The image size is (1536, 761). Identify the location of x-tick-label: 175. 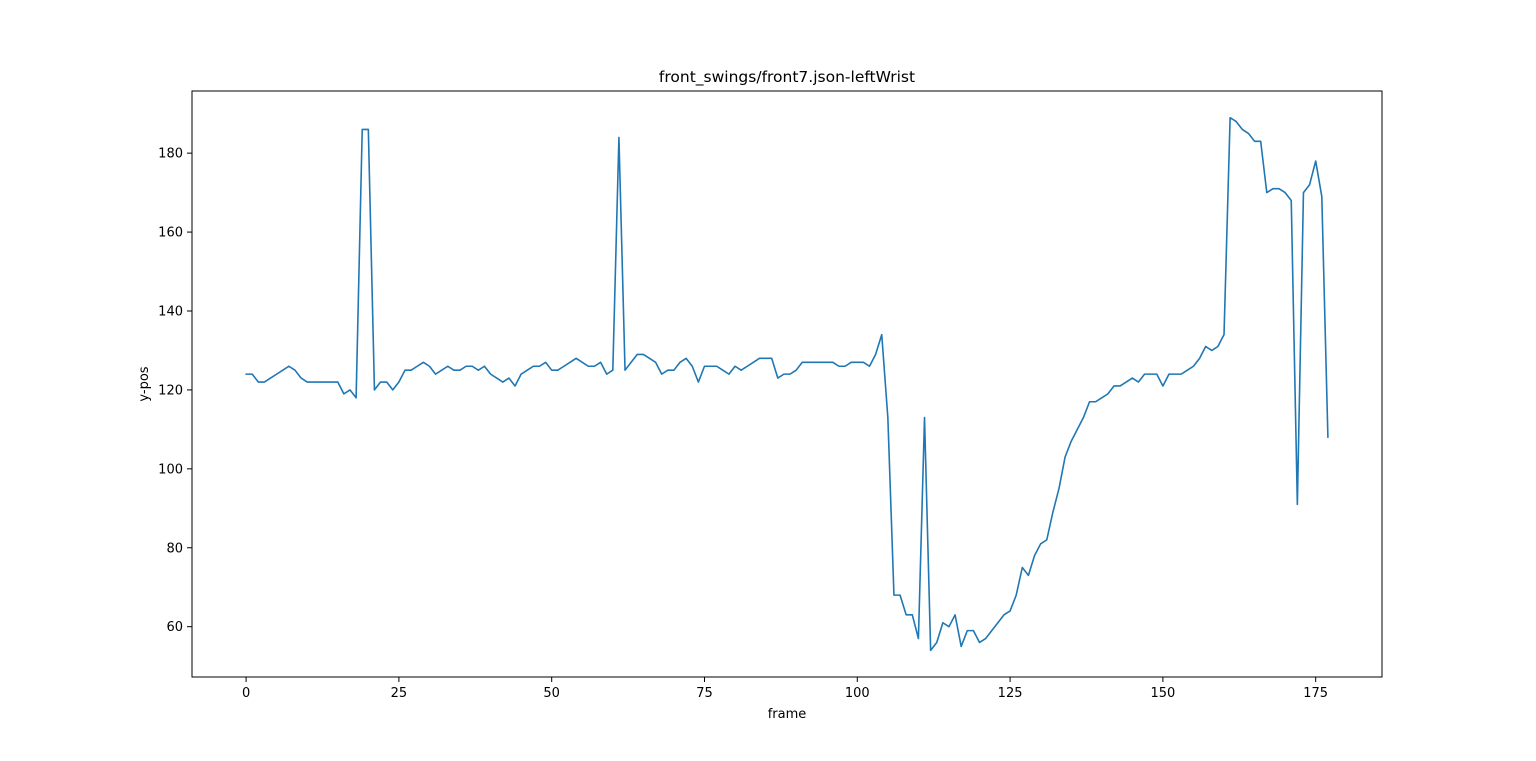
(1315, 693).